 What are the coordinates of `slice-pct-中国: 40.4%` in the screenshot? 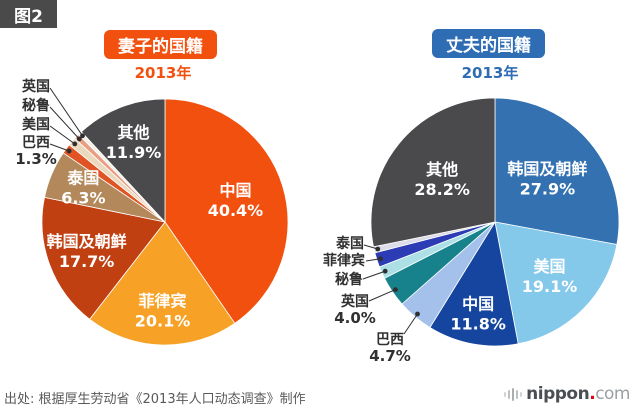 It's located at (236, 210).